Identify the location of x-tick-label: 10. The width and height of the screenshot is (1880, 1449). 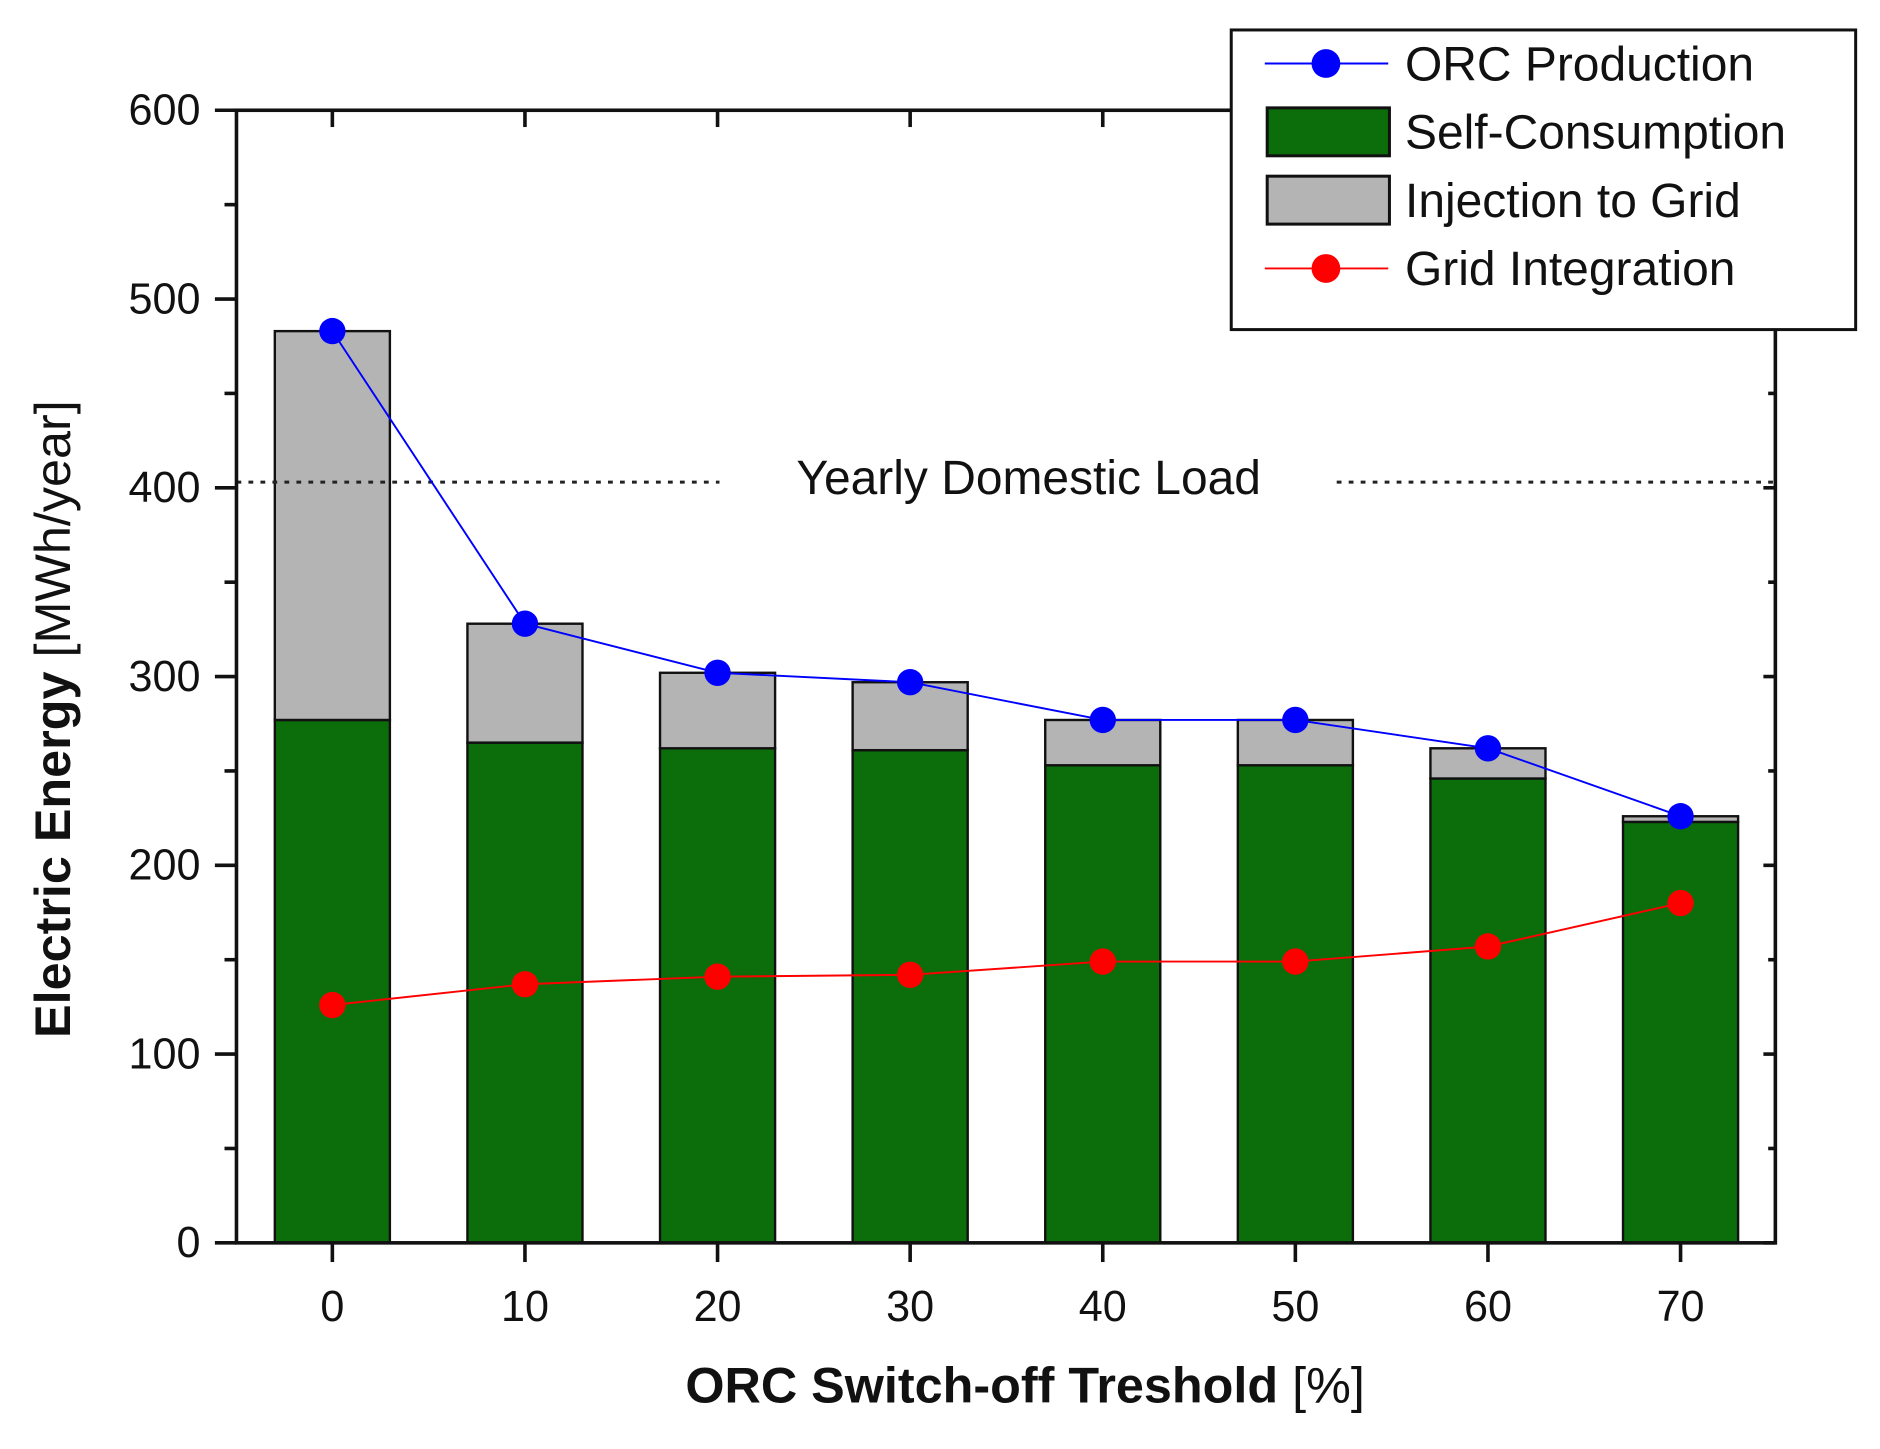
(525, 1307).